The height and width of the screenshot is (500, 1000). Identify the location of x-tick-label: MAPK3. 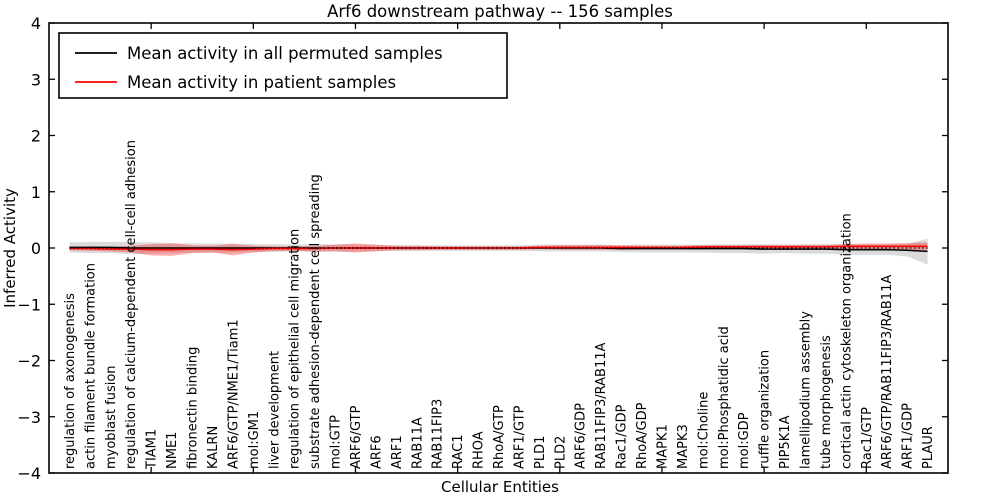
(683, 446).